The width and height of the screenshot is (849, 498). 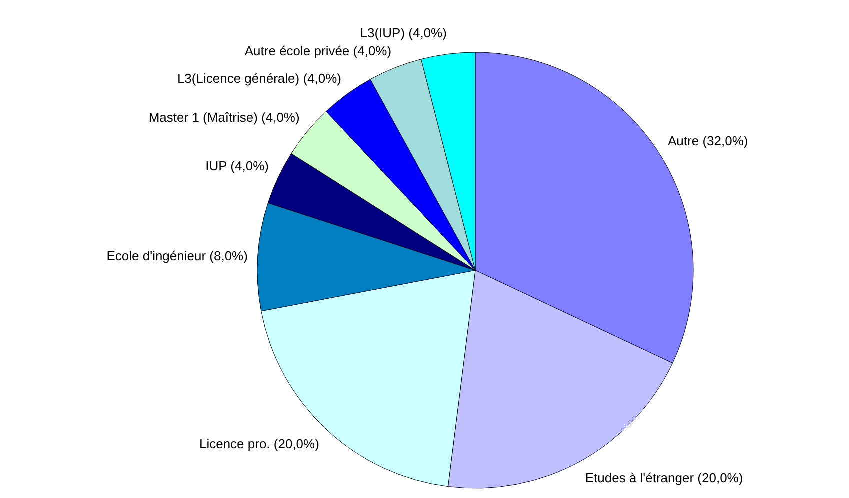 I want to click on slice-label: Master 1 (Maîtrise) (4,0%), so click(x=224, y=118).